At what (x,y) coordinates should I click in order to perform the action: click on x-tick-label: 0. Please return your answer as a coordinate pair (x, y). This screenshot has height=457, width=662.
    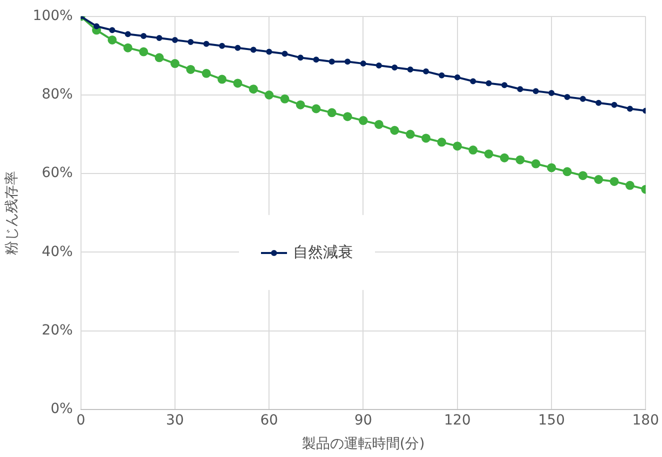
    Looking at the image, I should click on (81, 420).